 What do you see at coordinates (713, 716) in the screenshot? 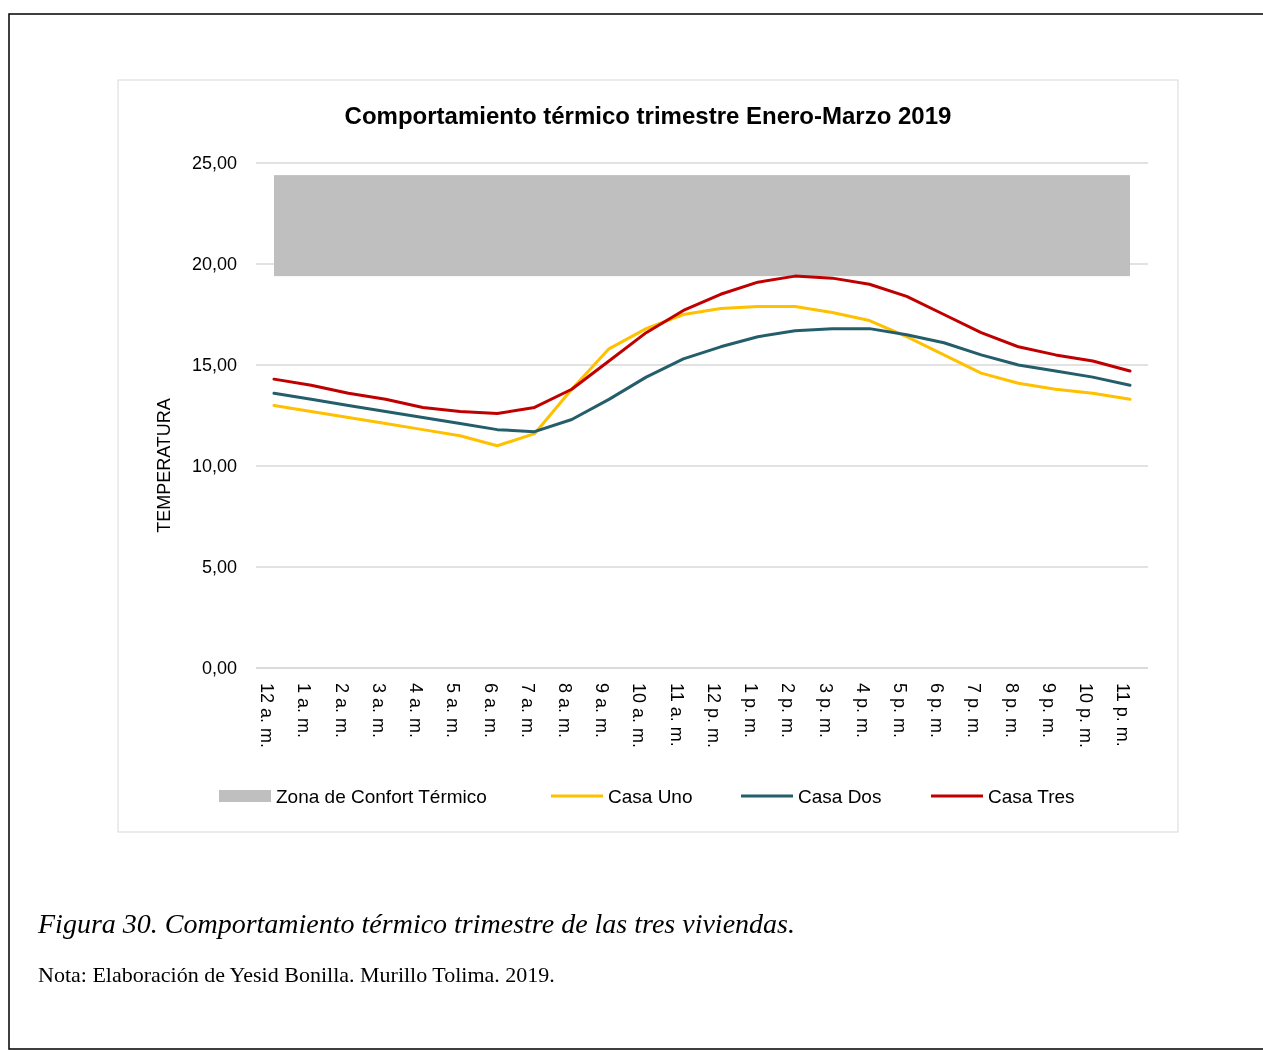
I see `x-tick-label: 12 p. m.` at bounding box center [713, 716].